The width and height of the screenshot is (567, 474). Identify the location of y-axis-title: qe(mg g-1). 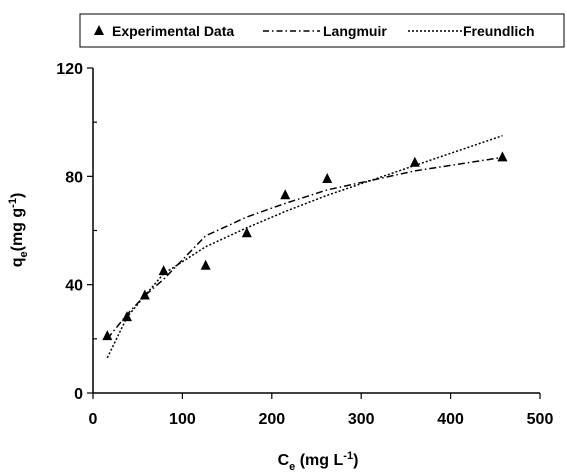
(18, 230).